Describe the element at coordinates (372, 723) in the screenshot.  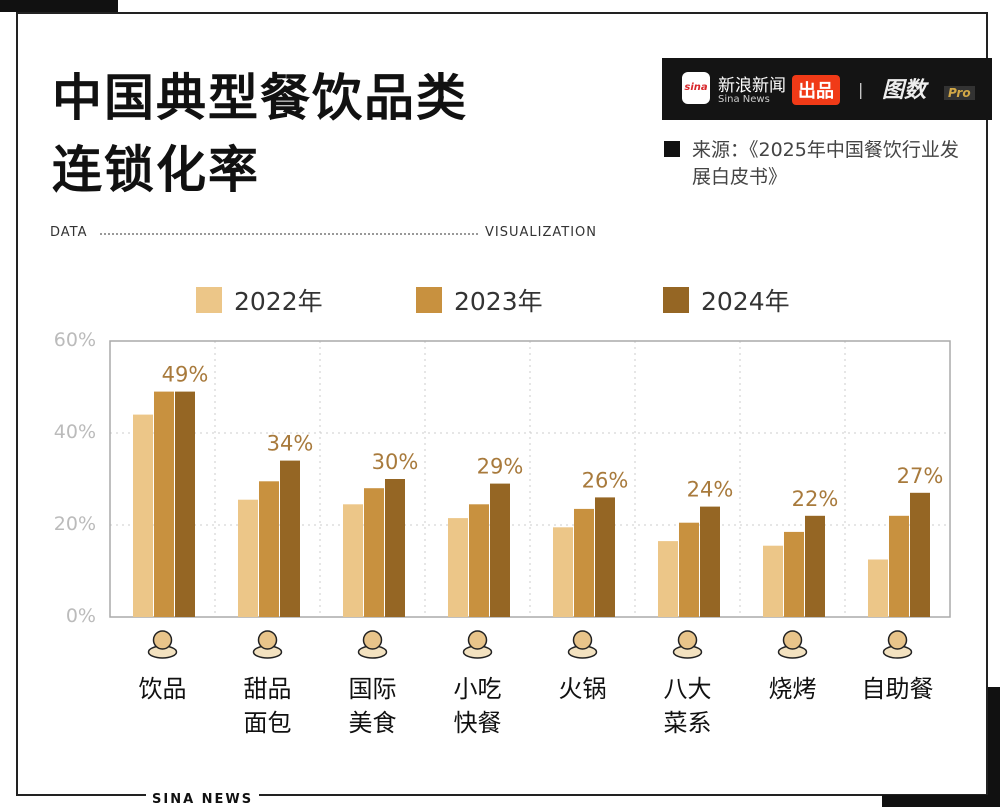
I see `category-label-line: 美食` at that location.